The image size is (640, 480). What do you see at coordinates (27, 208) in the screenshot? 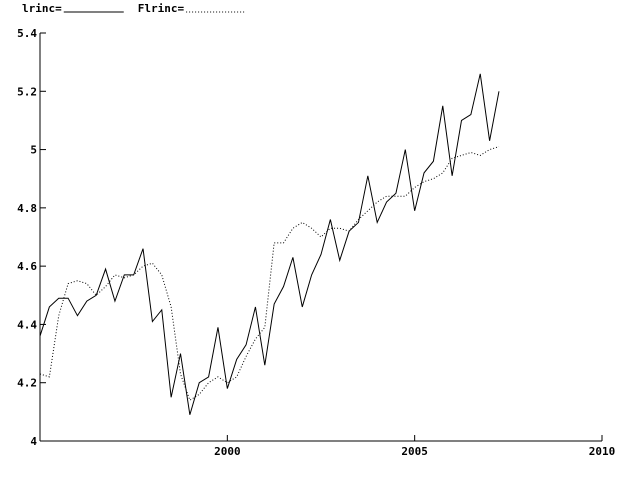
I see `y-tick-label: 4.8` at bounding box center [27, 208].